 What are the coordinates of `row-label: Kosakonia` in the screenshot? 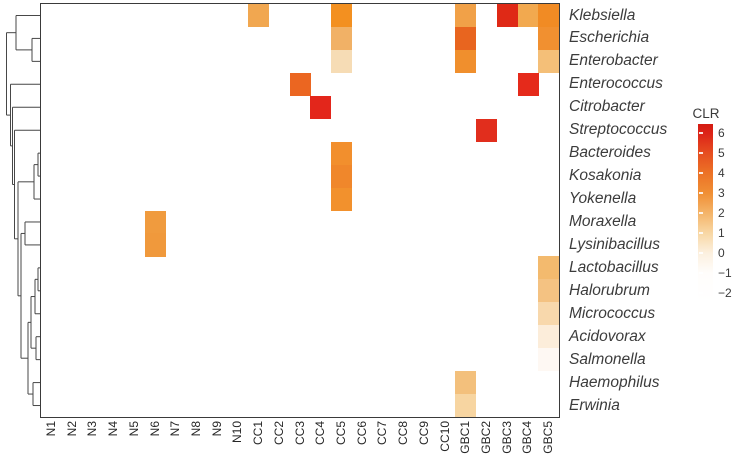 It's located at (605, 176).